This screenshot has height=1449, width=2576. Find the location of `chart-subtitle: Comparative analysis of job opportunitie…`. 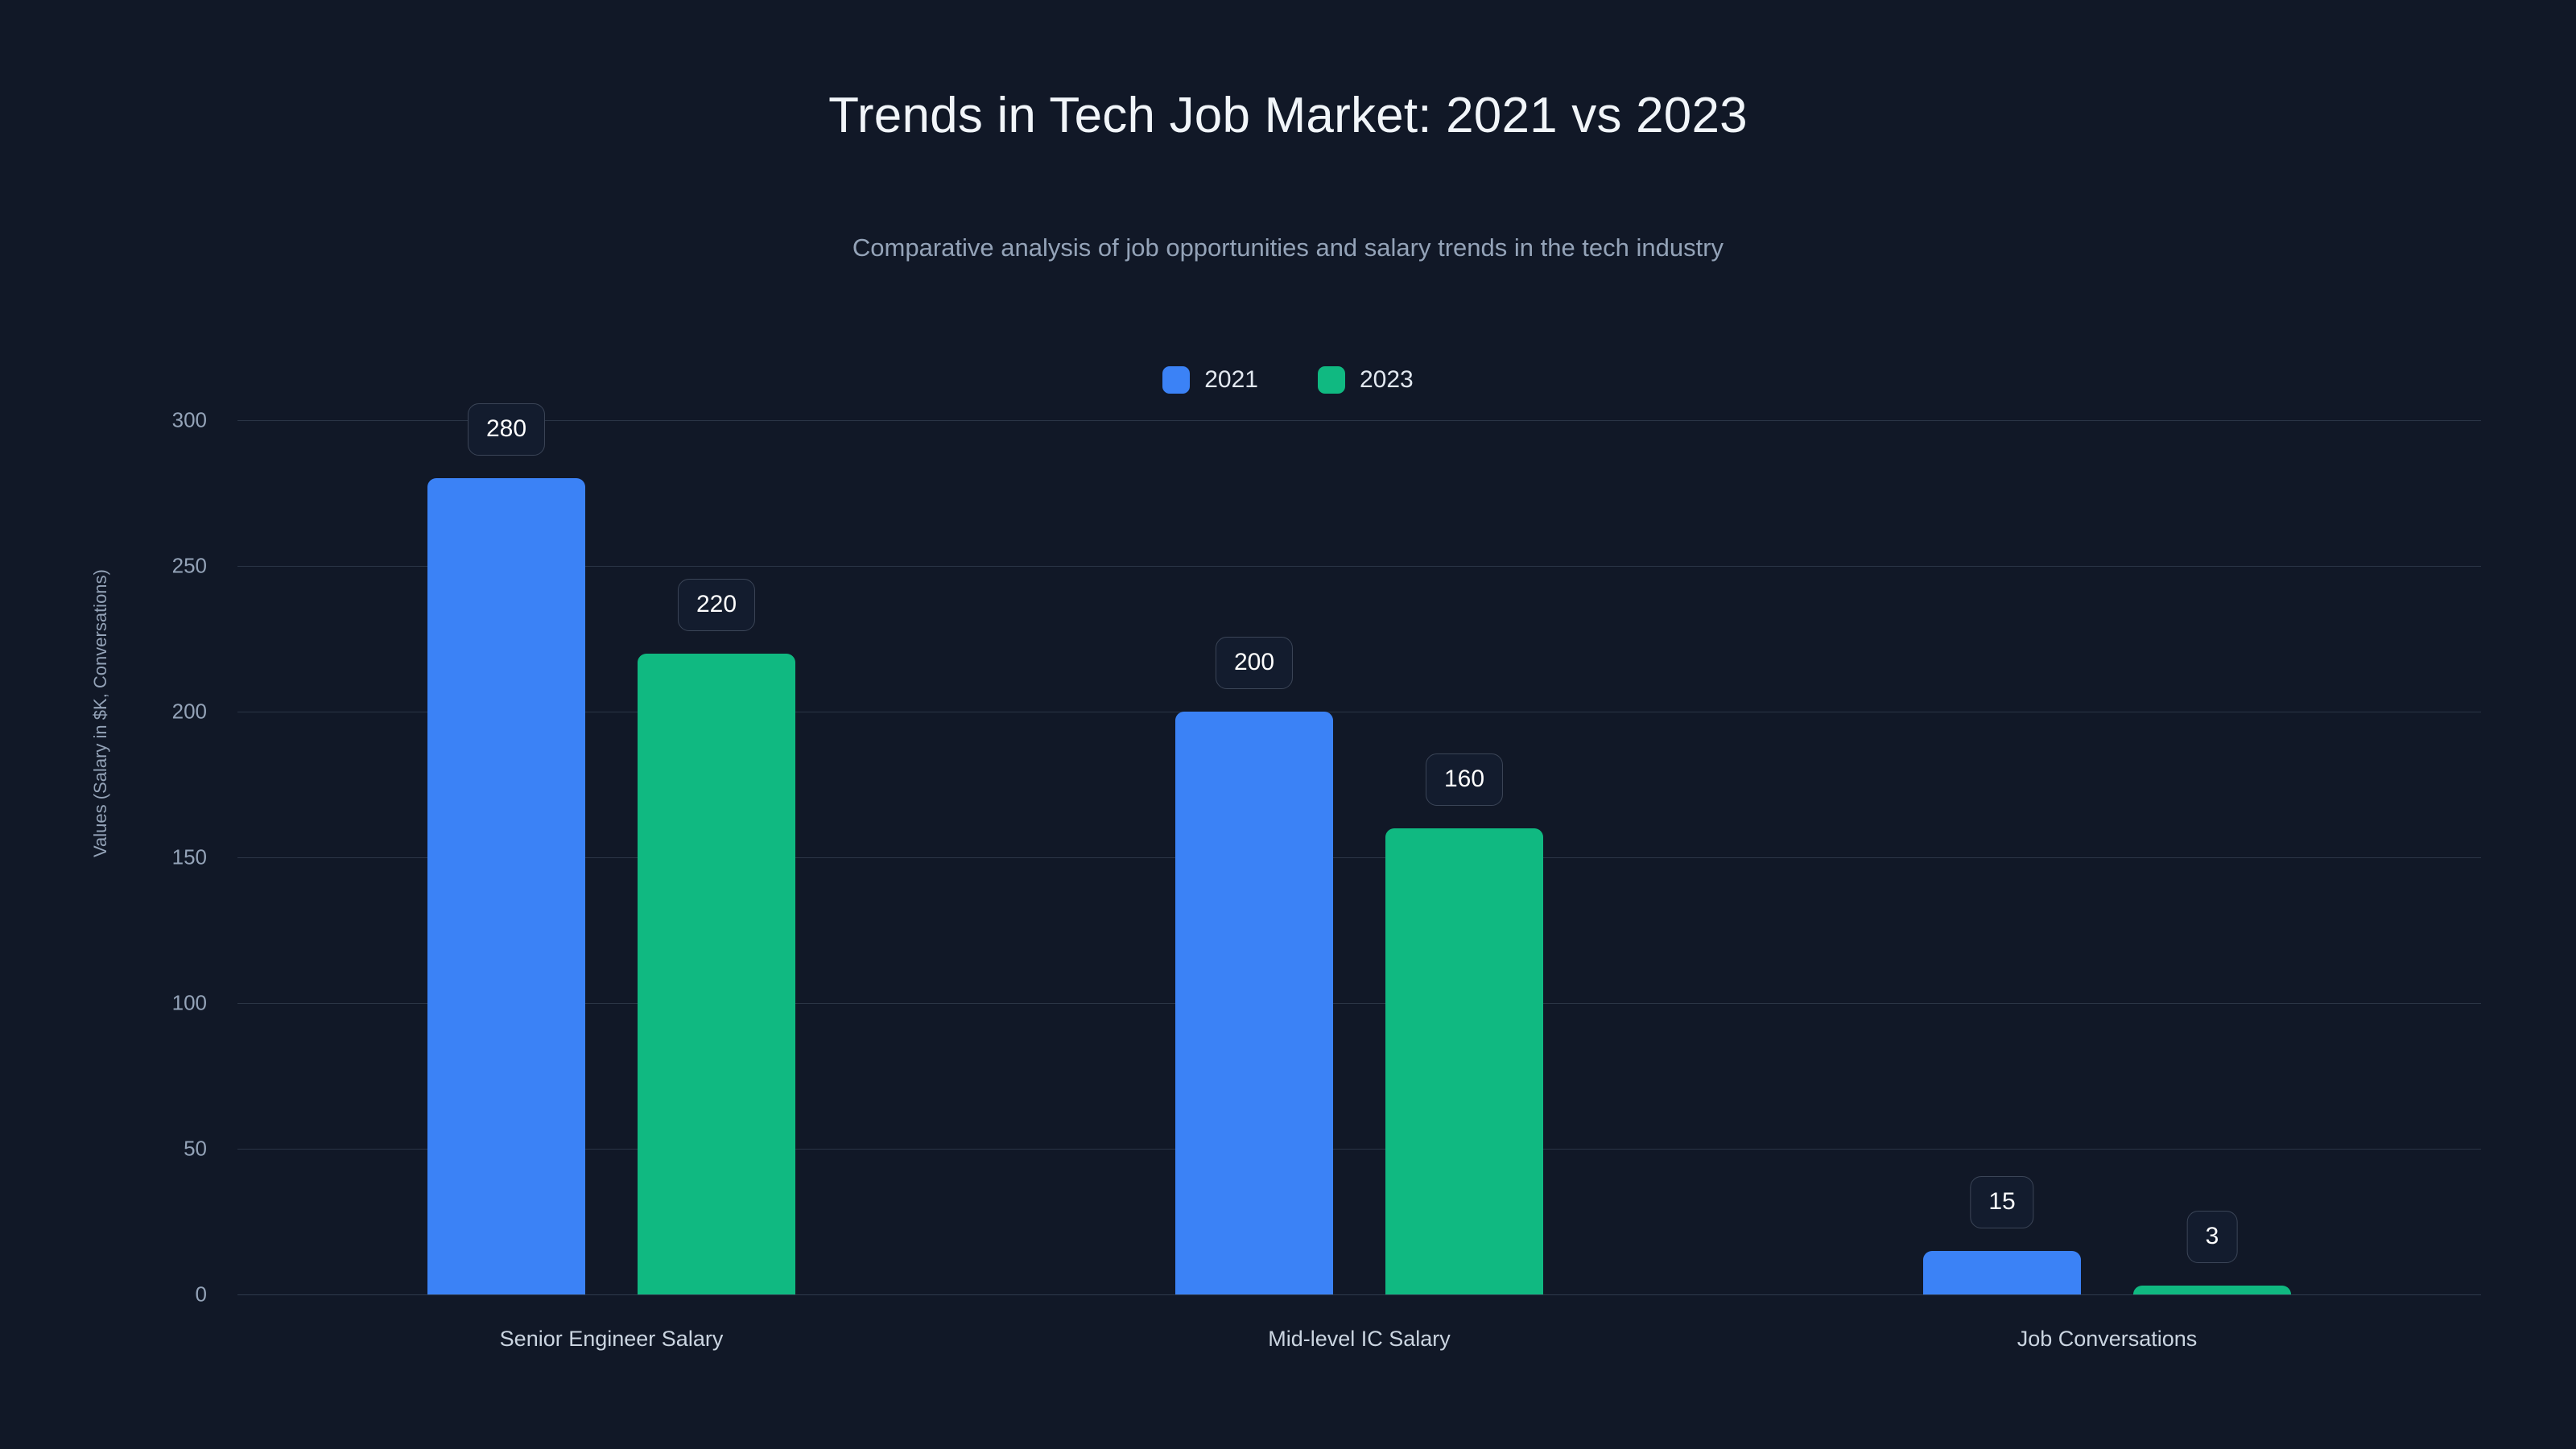

chart-subtitle: Comparative analysis of job opportunitie… is located at coordinates (1288, 247).